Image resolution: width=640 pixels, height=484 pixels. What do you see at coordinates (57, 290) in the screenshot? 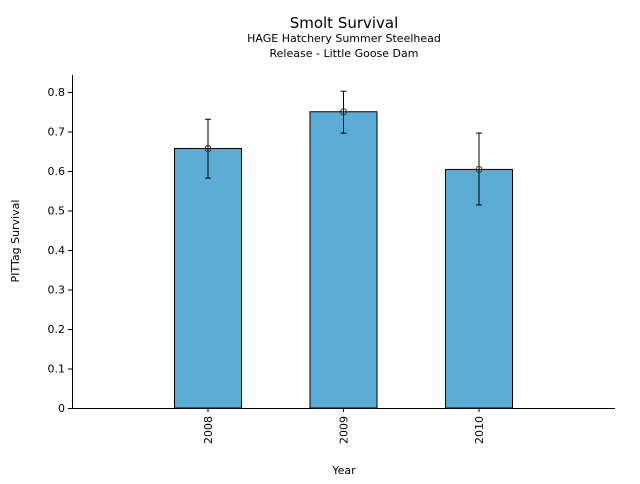
I see `y-tick-label: 0.3` at bounding box center [57, 290].